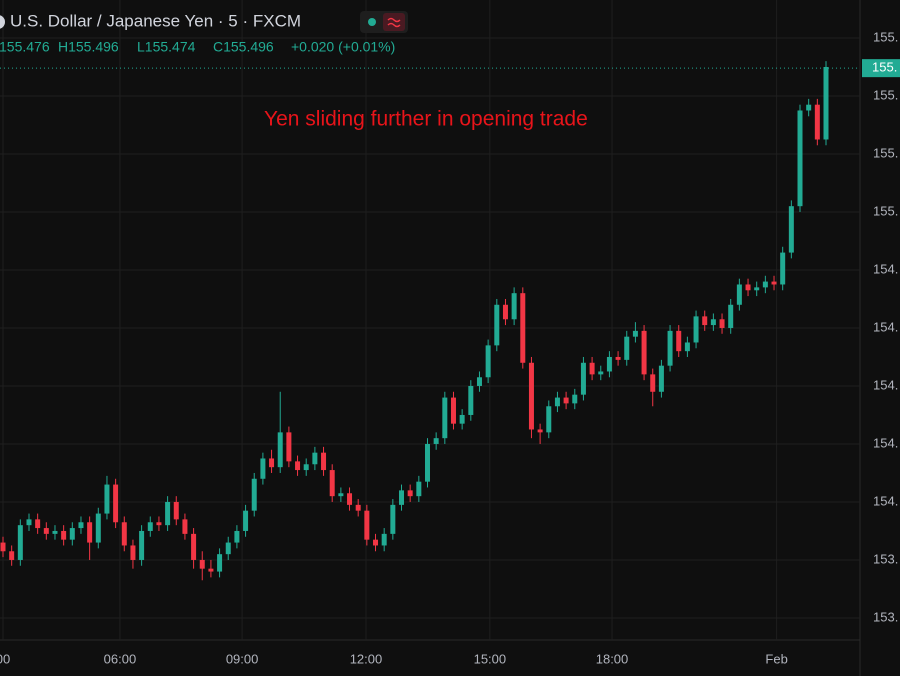  What do you see at coordinates (490, 658) in the screenshot?
I see `x-tick-label: 15:00` at bounding box center [490, 658].